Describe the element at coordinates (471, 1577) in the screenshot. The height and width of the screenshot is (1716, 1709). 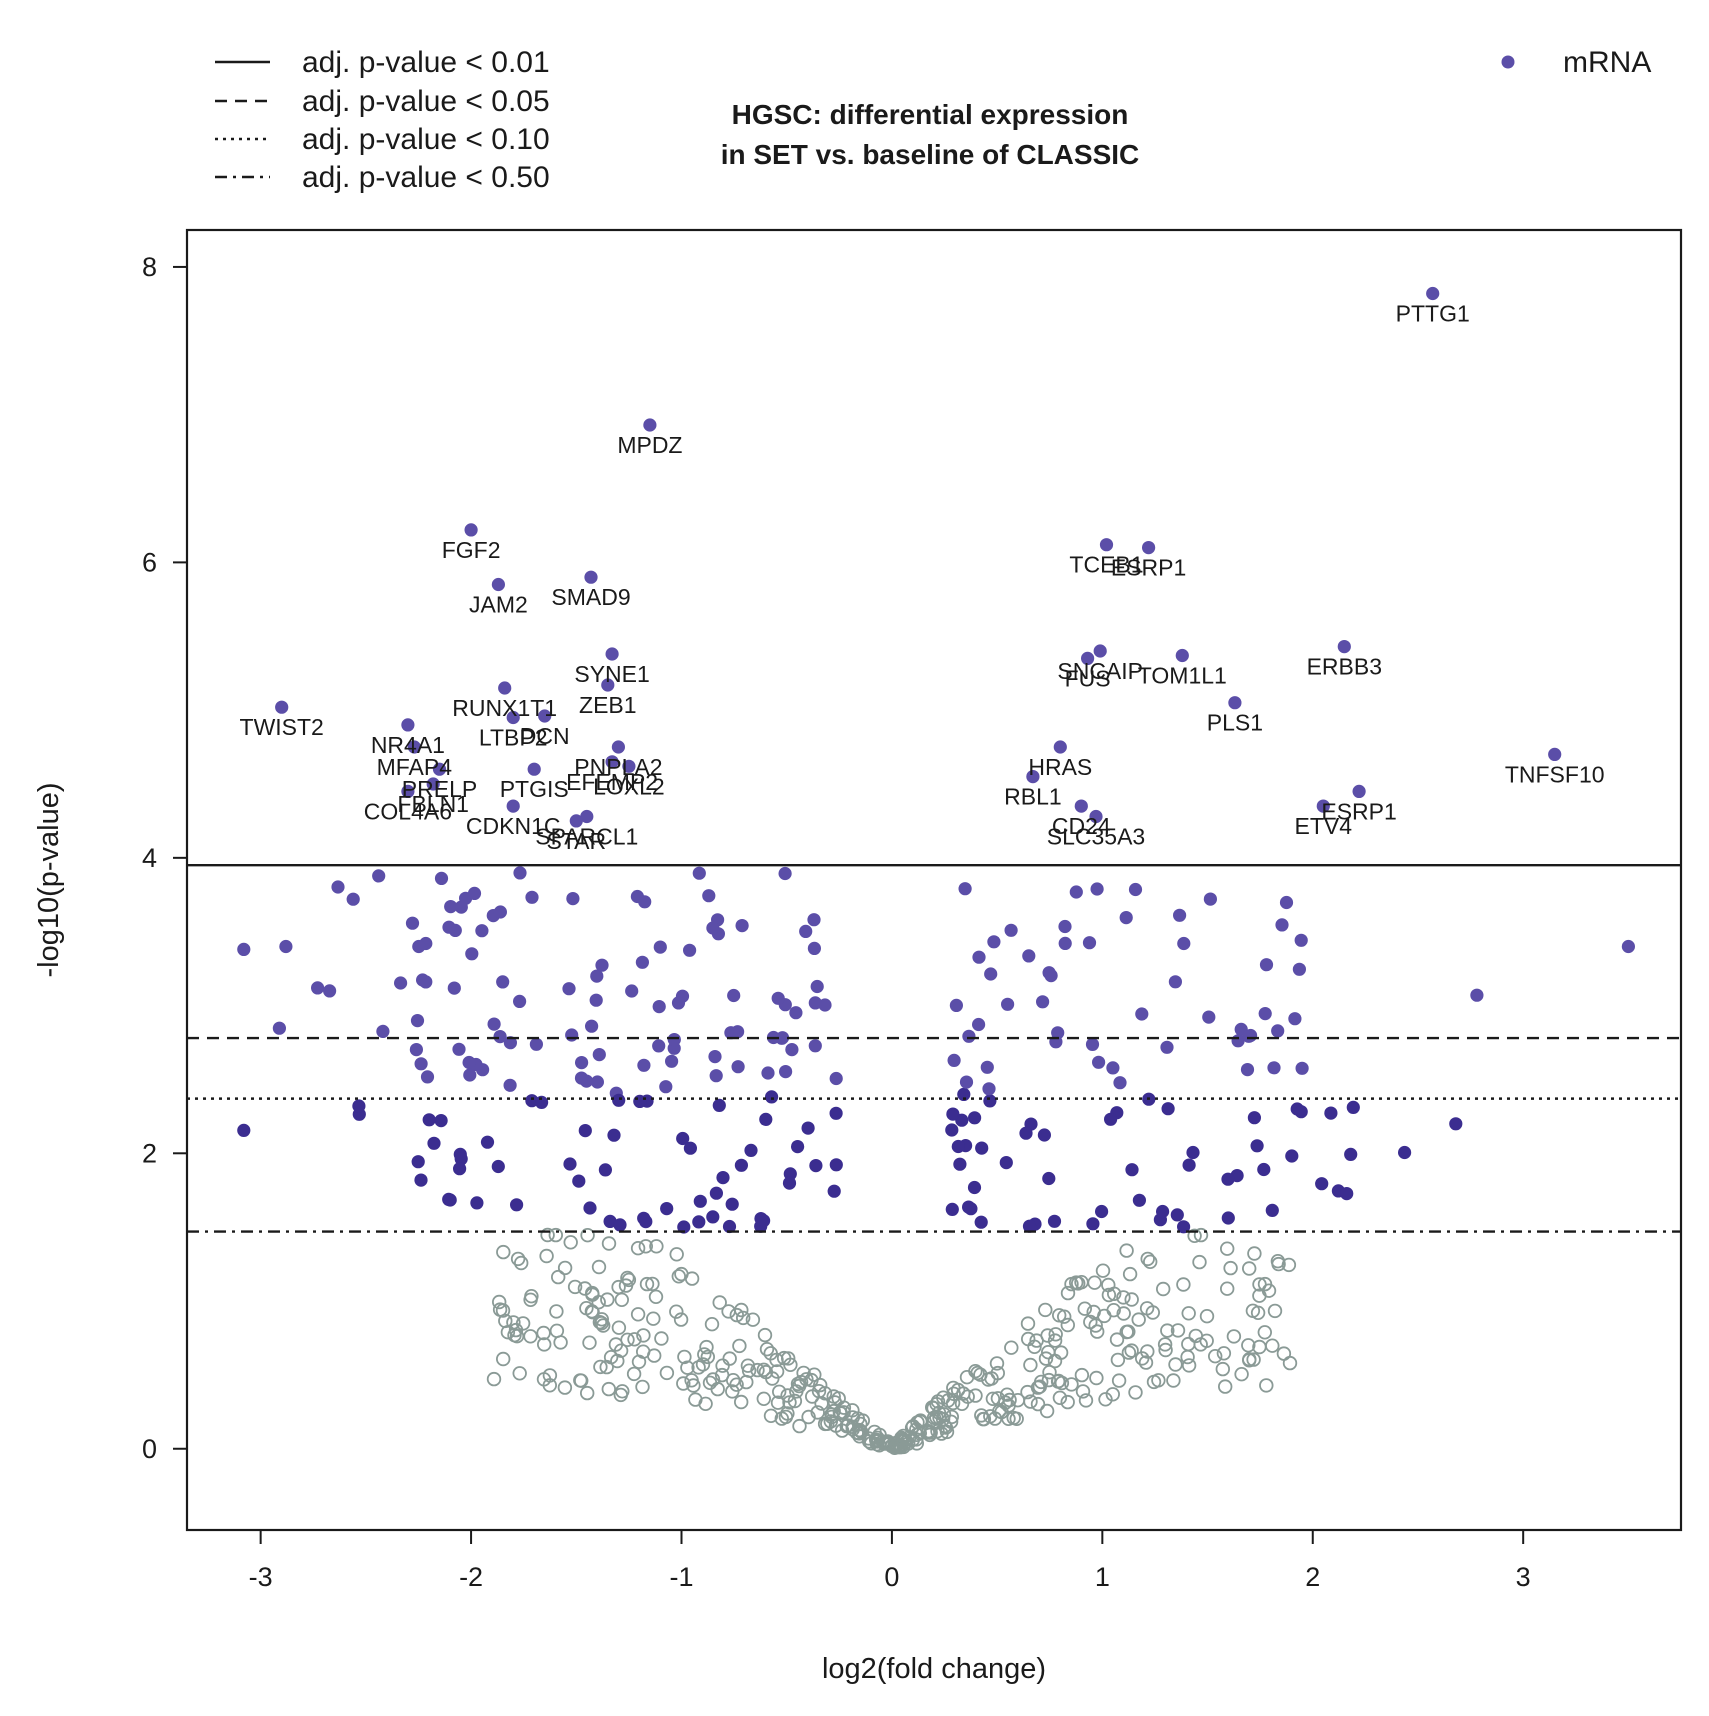
I see `x-tick-label: -2` at that location.